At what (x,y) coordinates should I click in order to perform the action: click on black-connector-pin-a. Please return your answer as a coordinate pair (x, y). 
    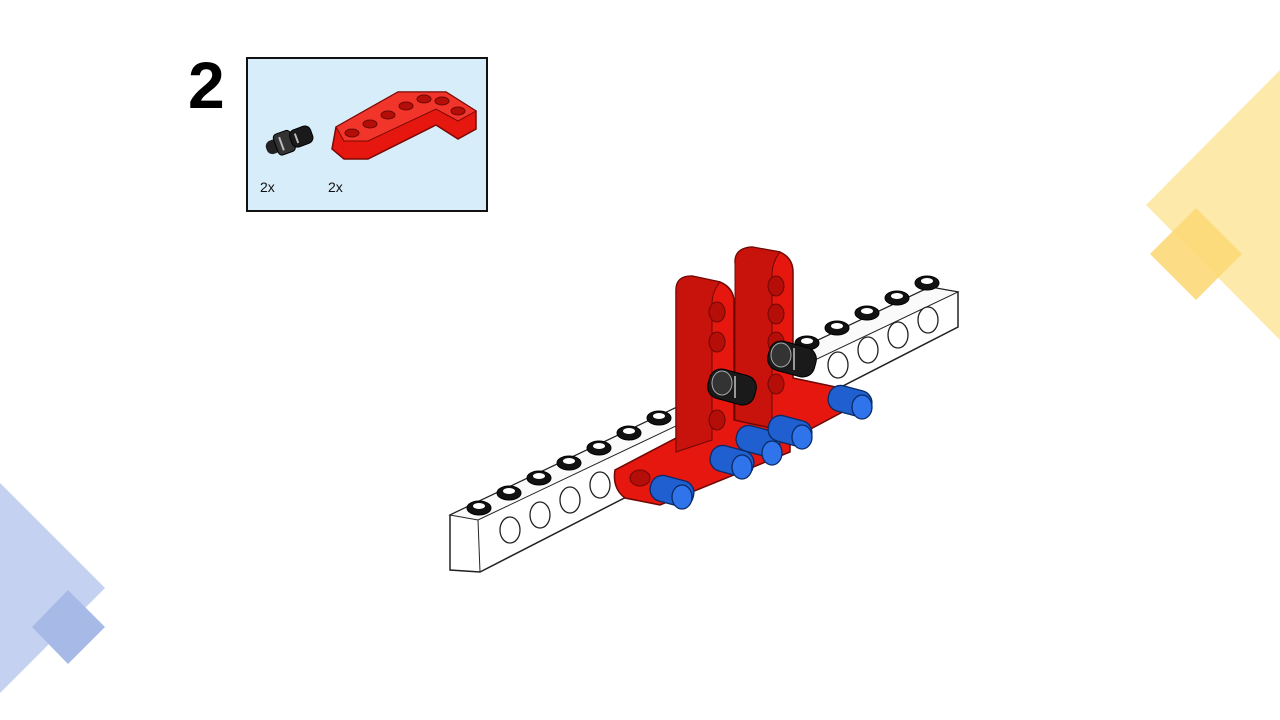
    Looking at the image, I should click on (732, 387).